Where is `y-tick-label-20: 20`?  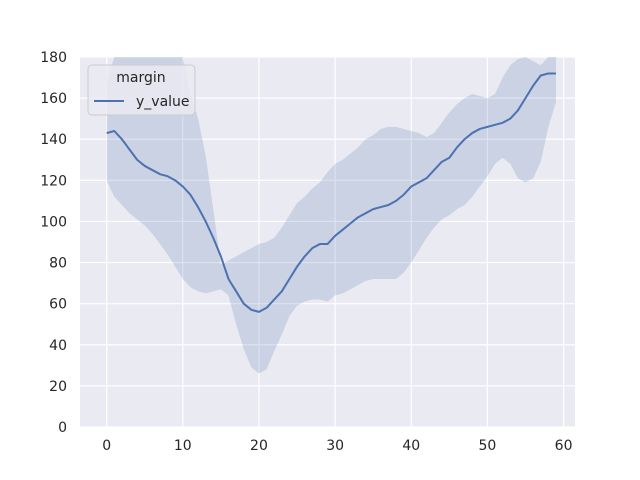
y-tick-label-20: 20 is located at coordinates (58, 387).